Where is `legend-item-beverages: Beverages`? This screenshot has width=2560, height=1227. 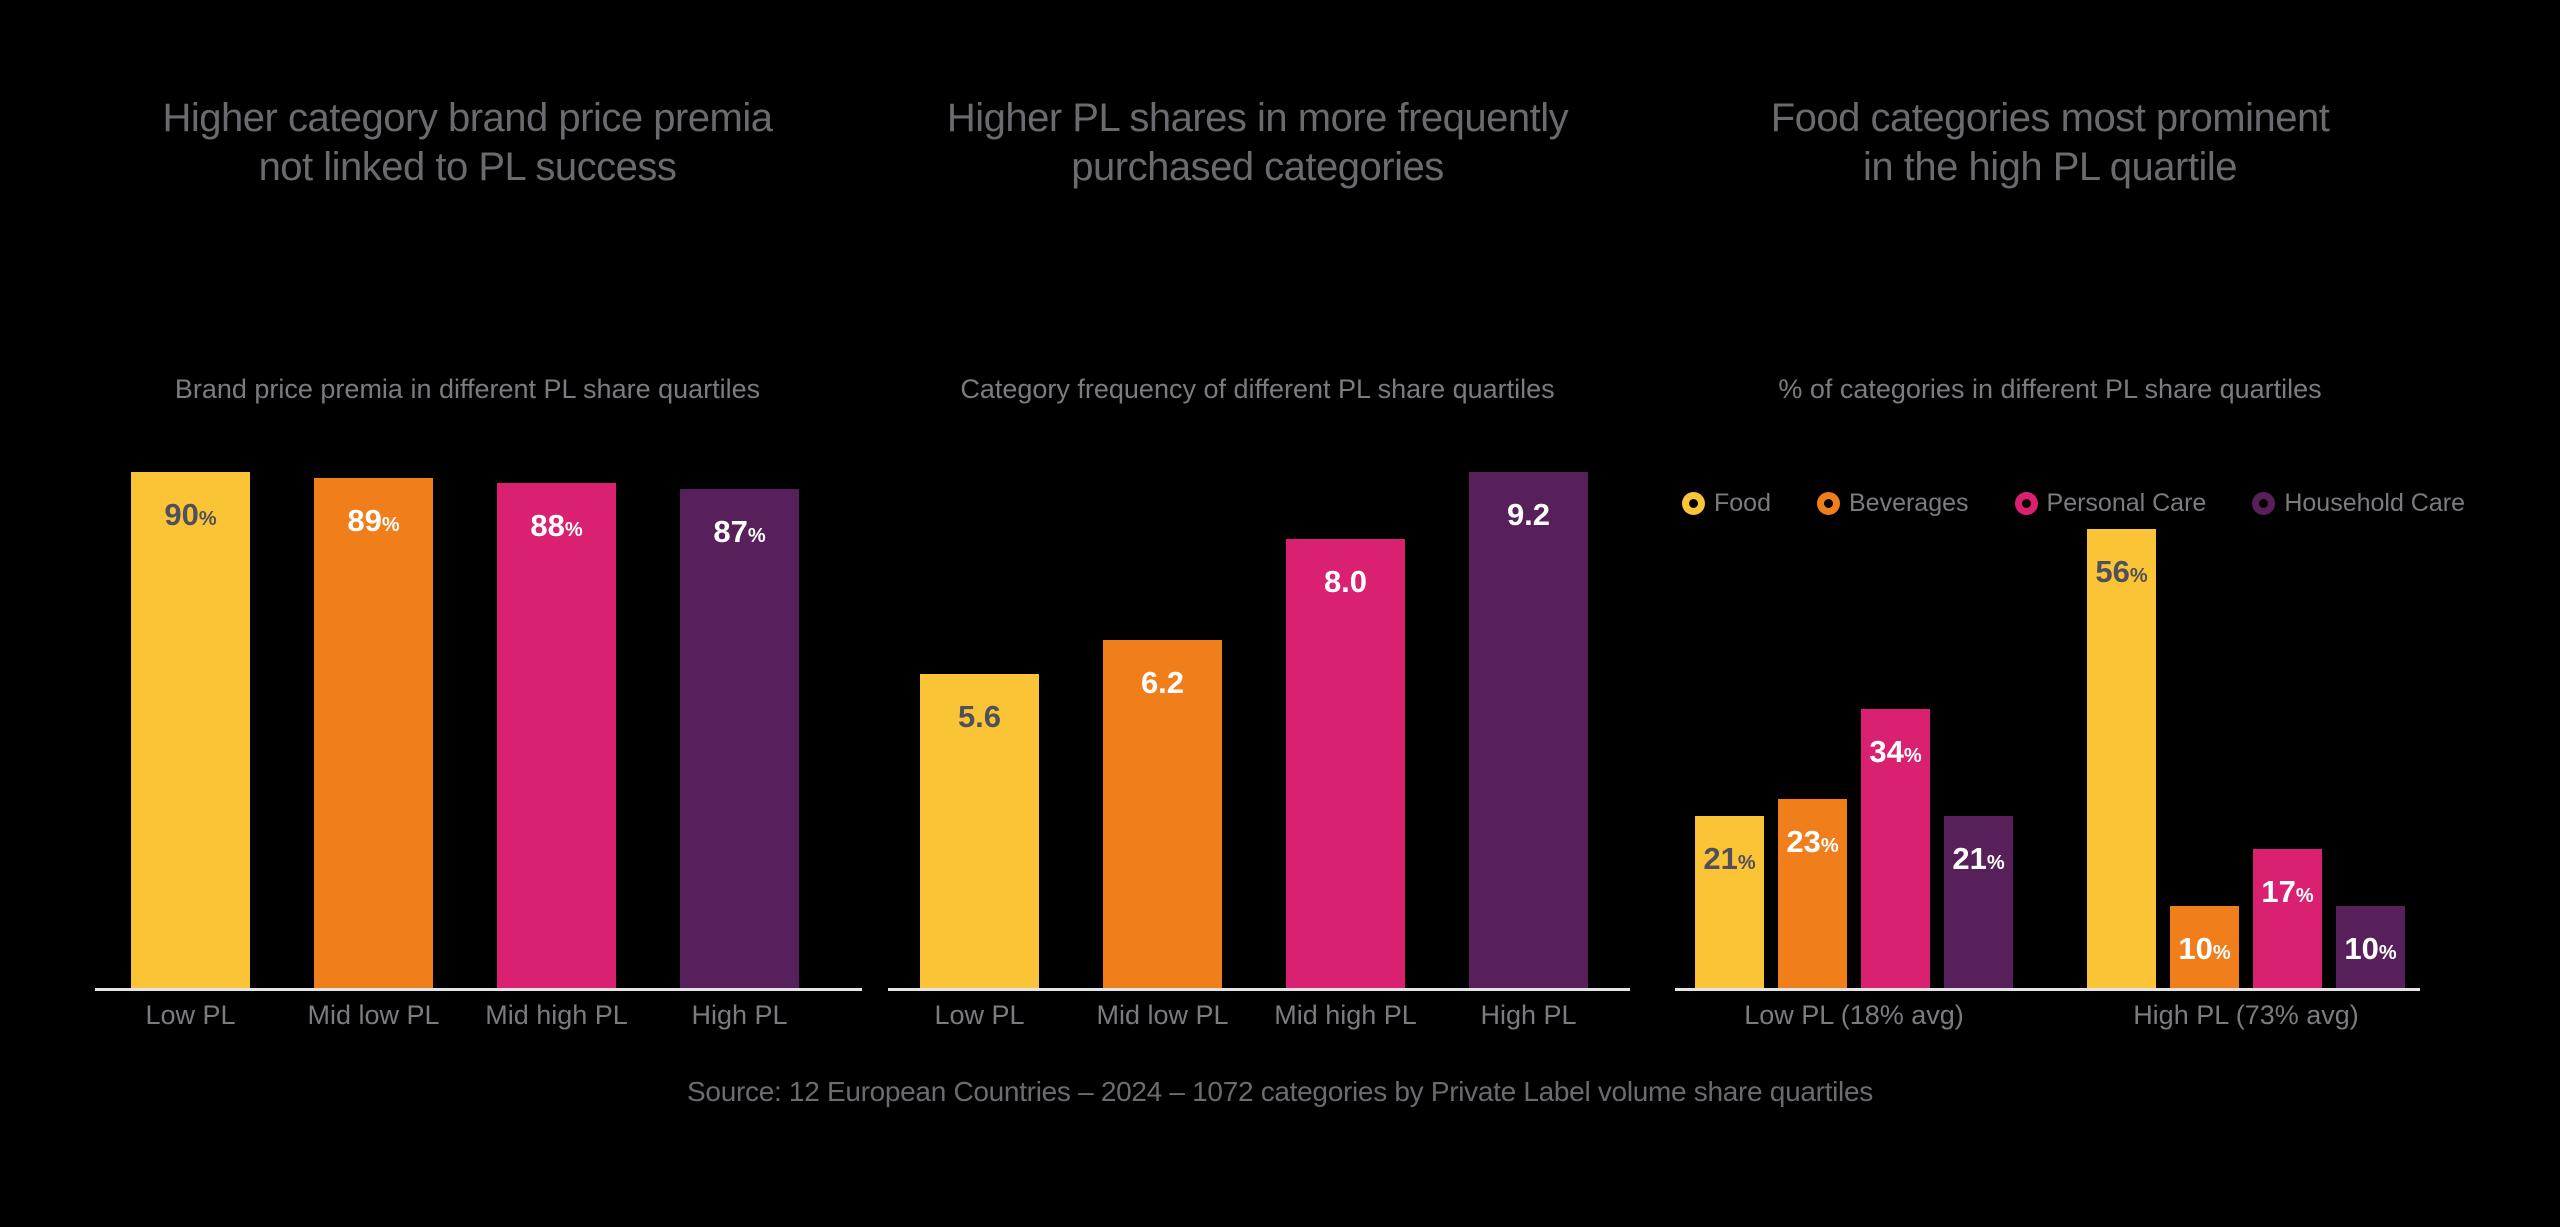
legend-item-beverages: Beverages is located at coordinates (1892, 503).